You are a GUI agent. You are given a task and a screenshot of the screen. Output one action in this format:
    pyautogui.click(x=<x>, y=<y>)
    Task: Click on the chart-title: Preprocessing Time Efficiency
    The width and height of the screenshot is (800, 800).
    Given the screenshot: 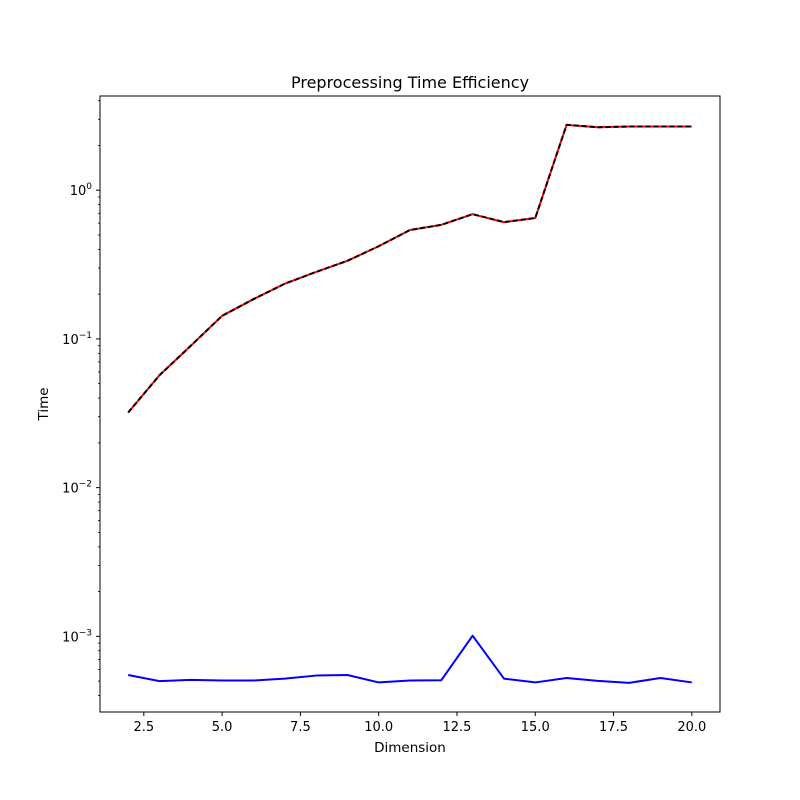 What is the action you would take?
    pyautogui.click(x=410, y=82)
    